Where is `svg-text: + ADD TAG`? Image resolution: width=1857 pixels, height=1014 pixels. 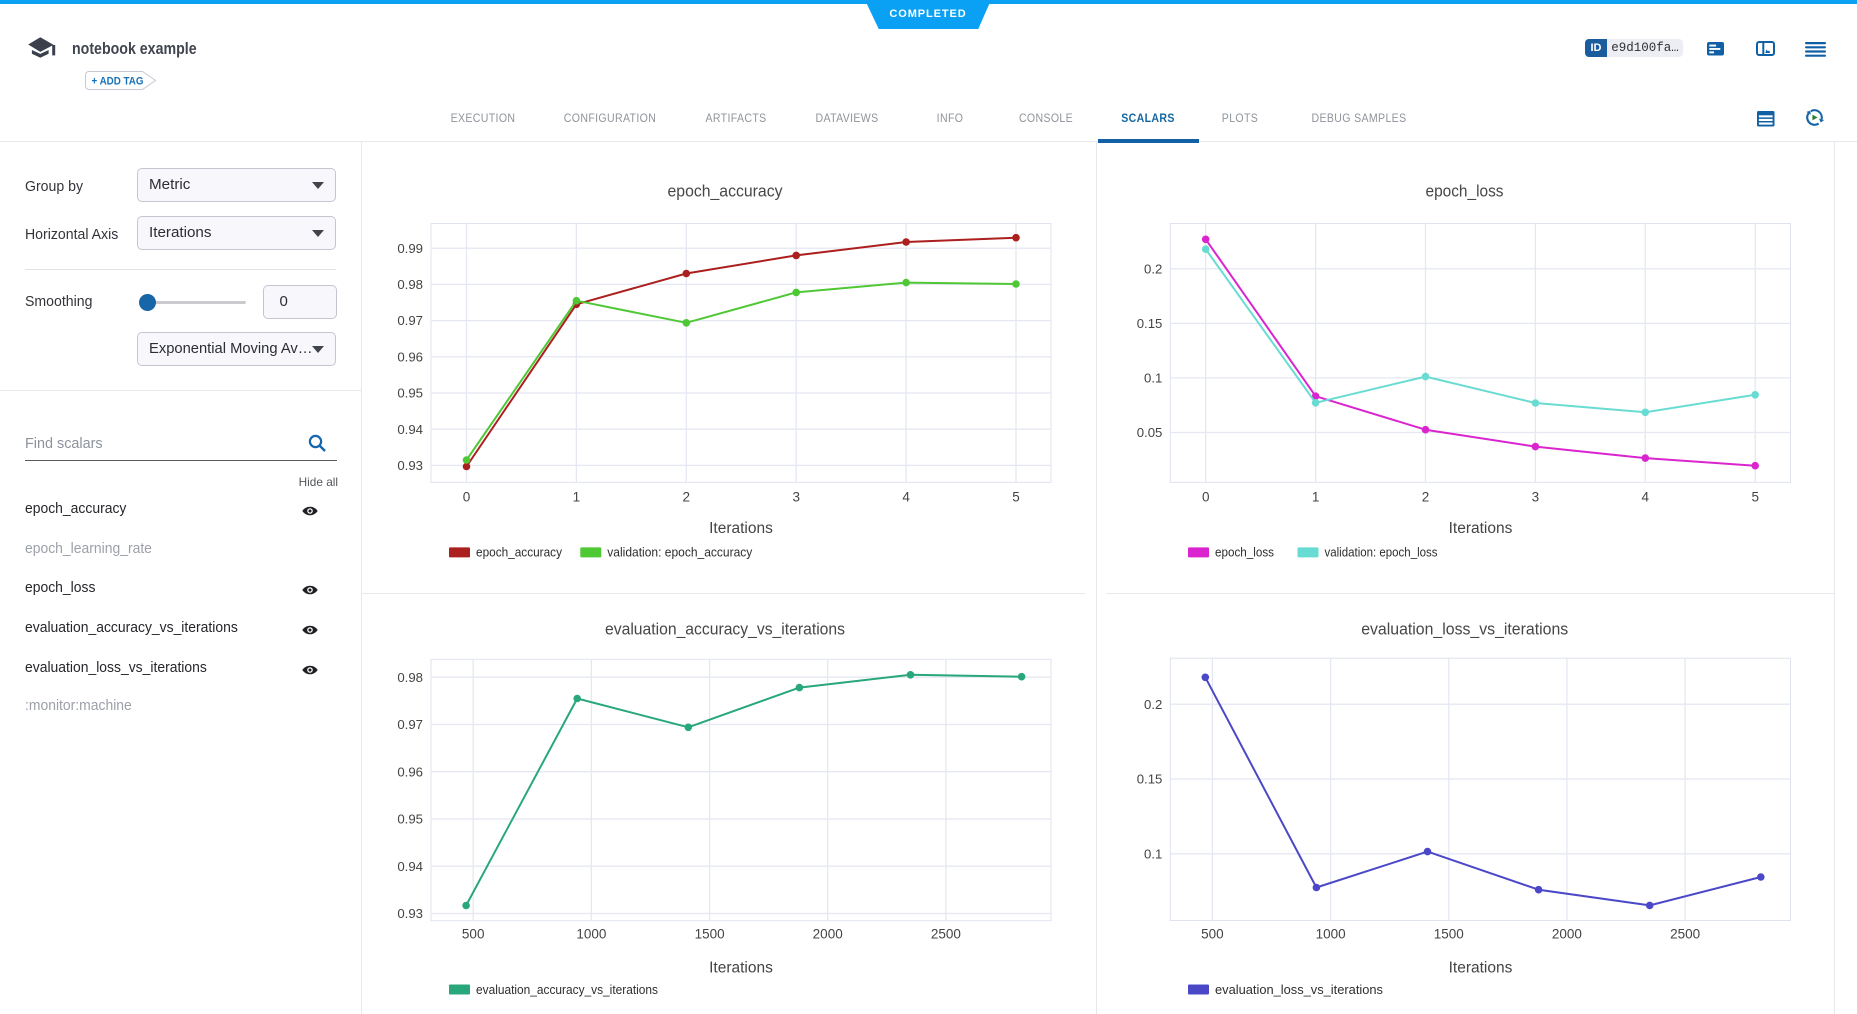 svg-text: + ADD TAG is located at coordinates (118, 82).